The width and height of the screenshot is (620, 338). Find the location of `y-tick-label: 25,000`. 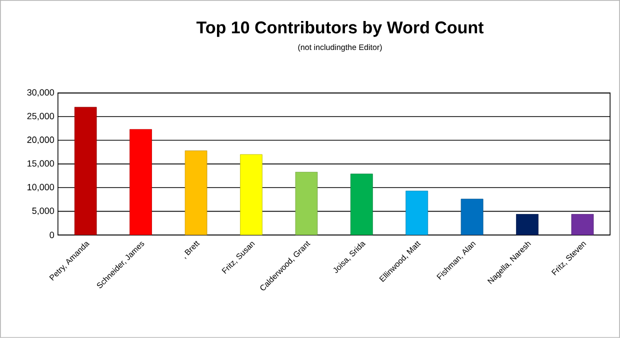

y-tick-label: 25,000 is located at coordinates (40, 116).